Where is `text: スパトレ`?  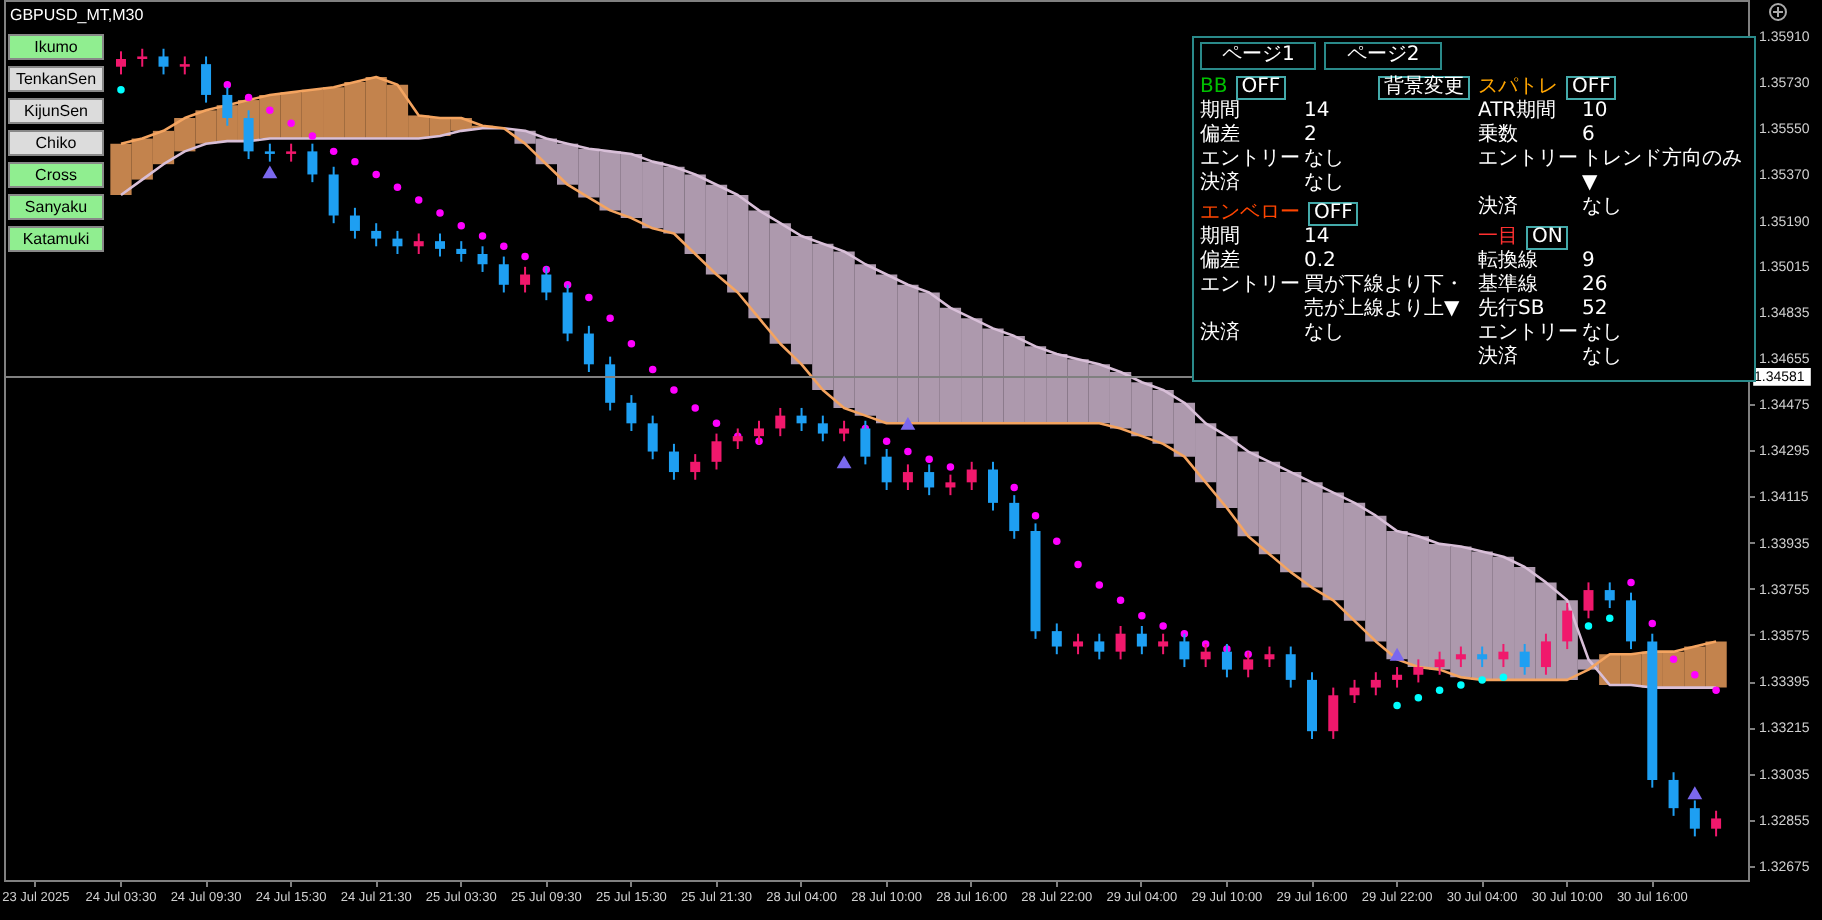
text: スパトレ is located at coordinates (1518, 87).